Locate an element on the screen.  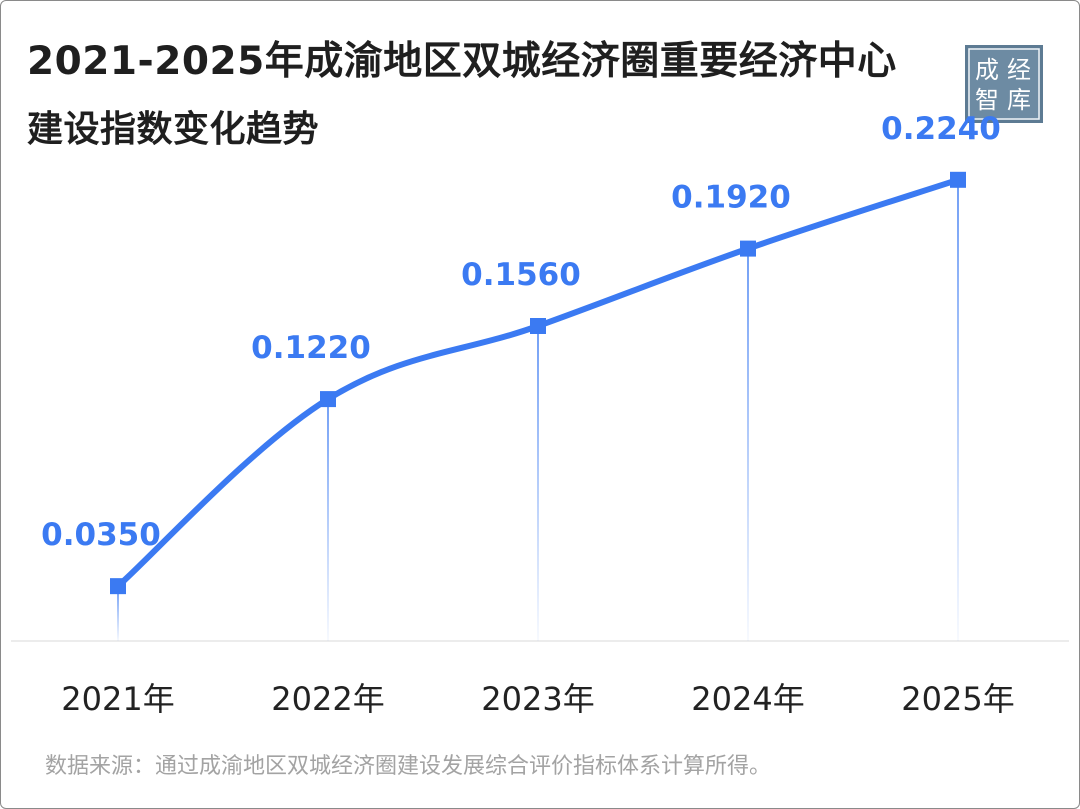
chart-title-line2: 建设指数变化趋势 is located at coordinates (173, 129).